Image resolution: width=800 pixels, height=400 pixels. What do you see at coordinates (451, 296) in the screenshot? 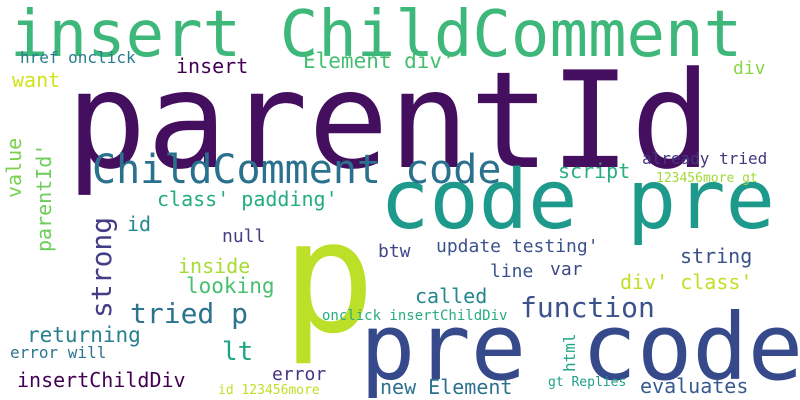
I see `word: called` at bounding box center [451, 296].